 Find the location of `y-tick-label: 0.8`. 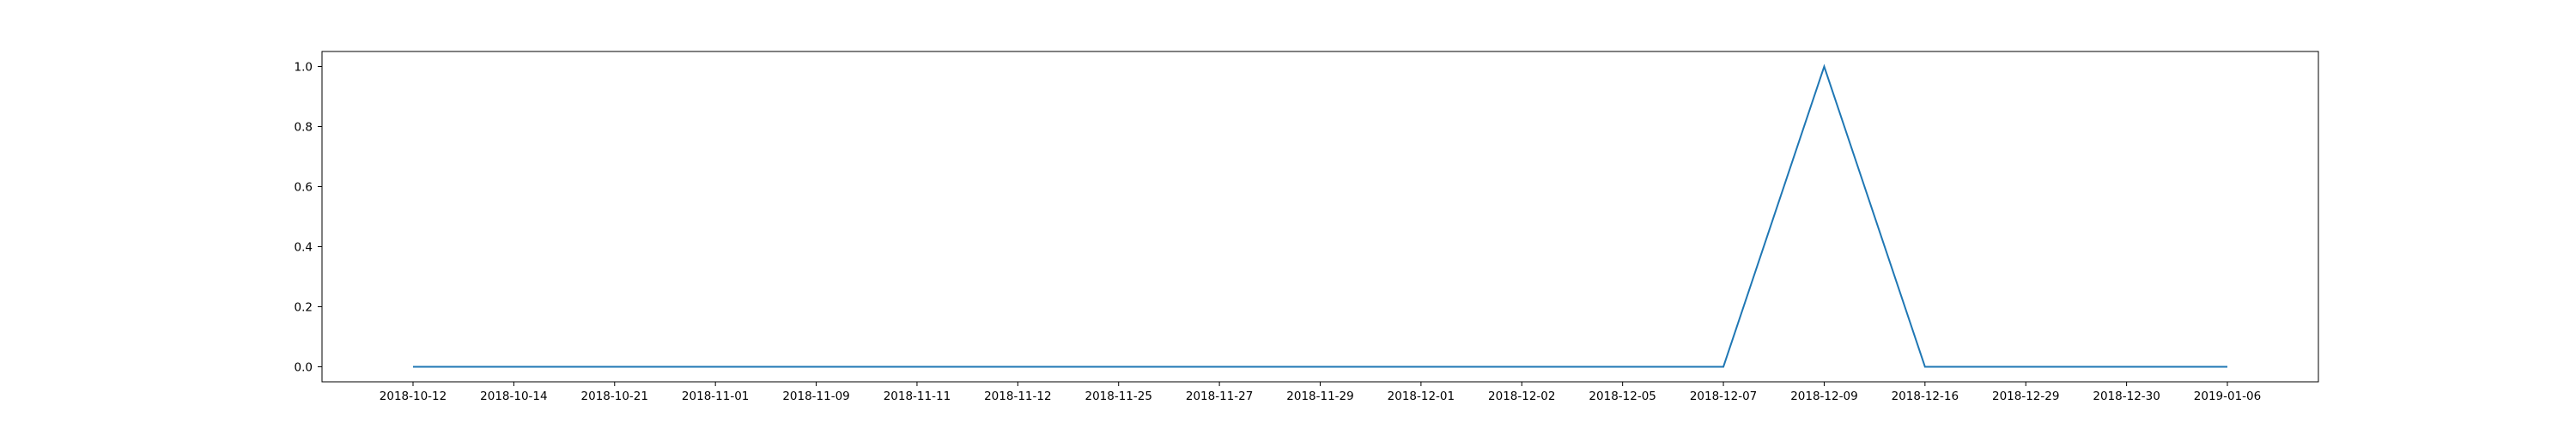

y-tick-label: 0.8 is located at coordinates (304, 128).